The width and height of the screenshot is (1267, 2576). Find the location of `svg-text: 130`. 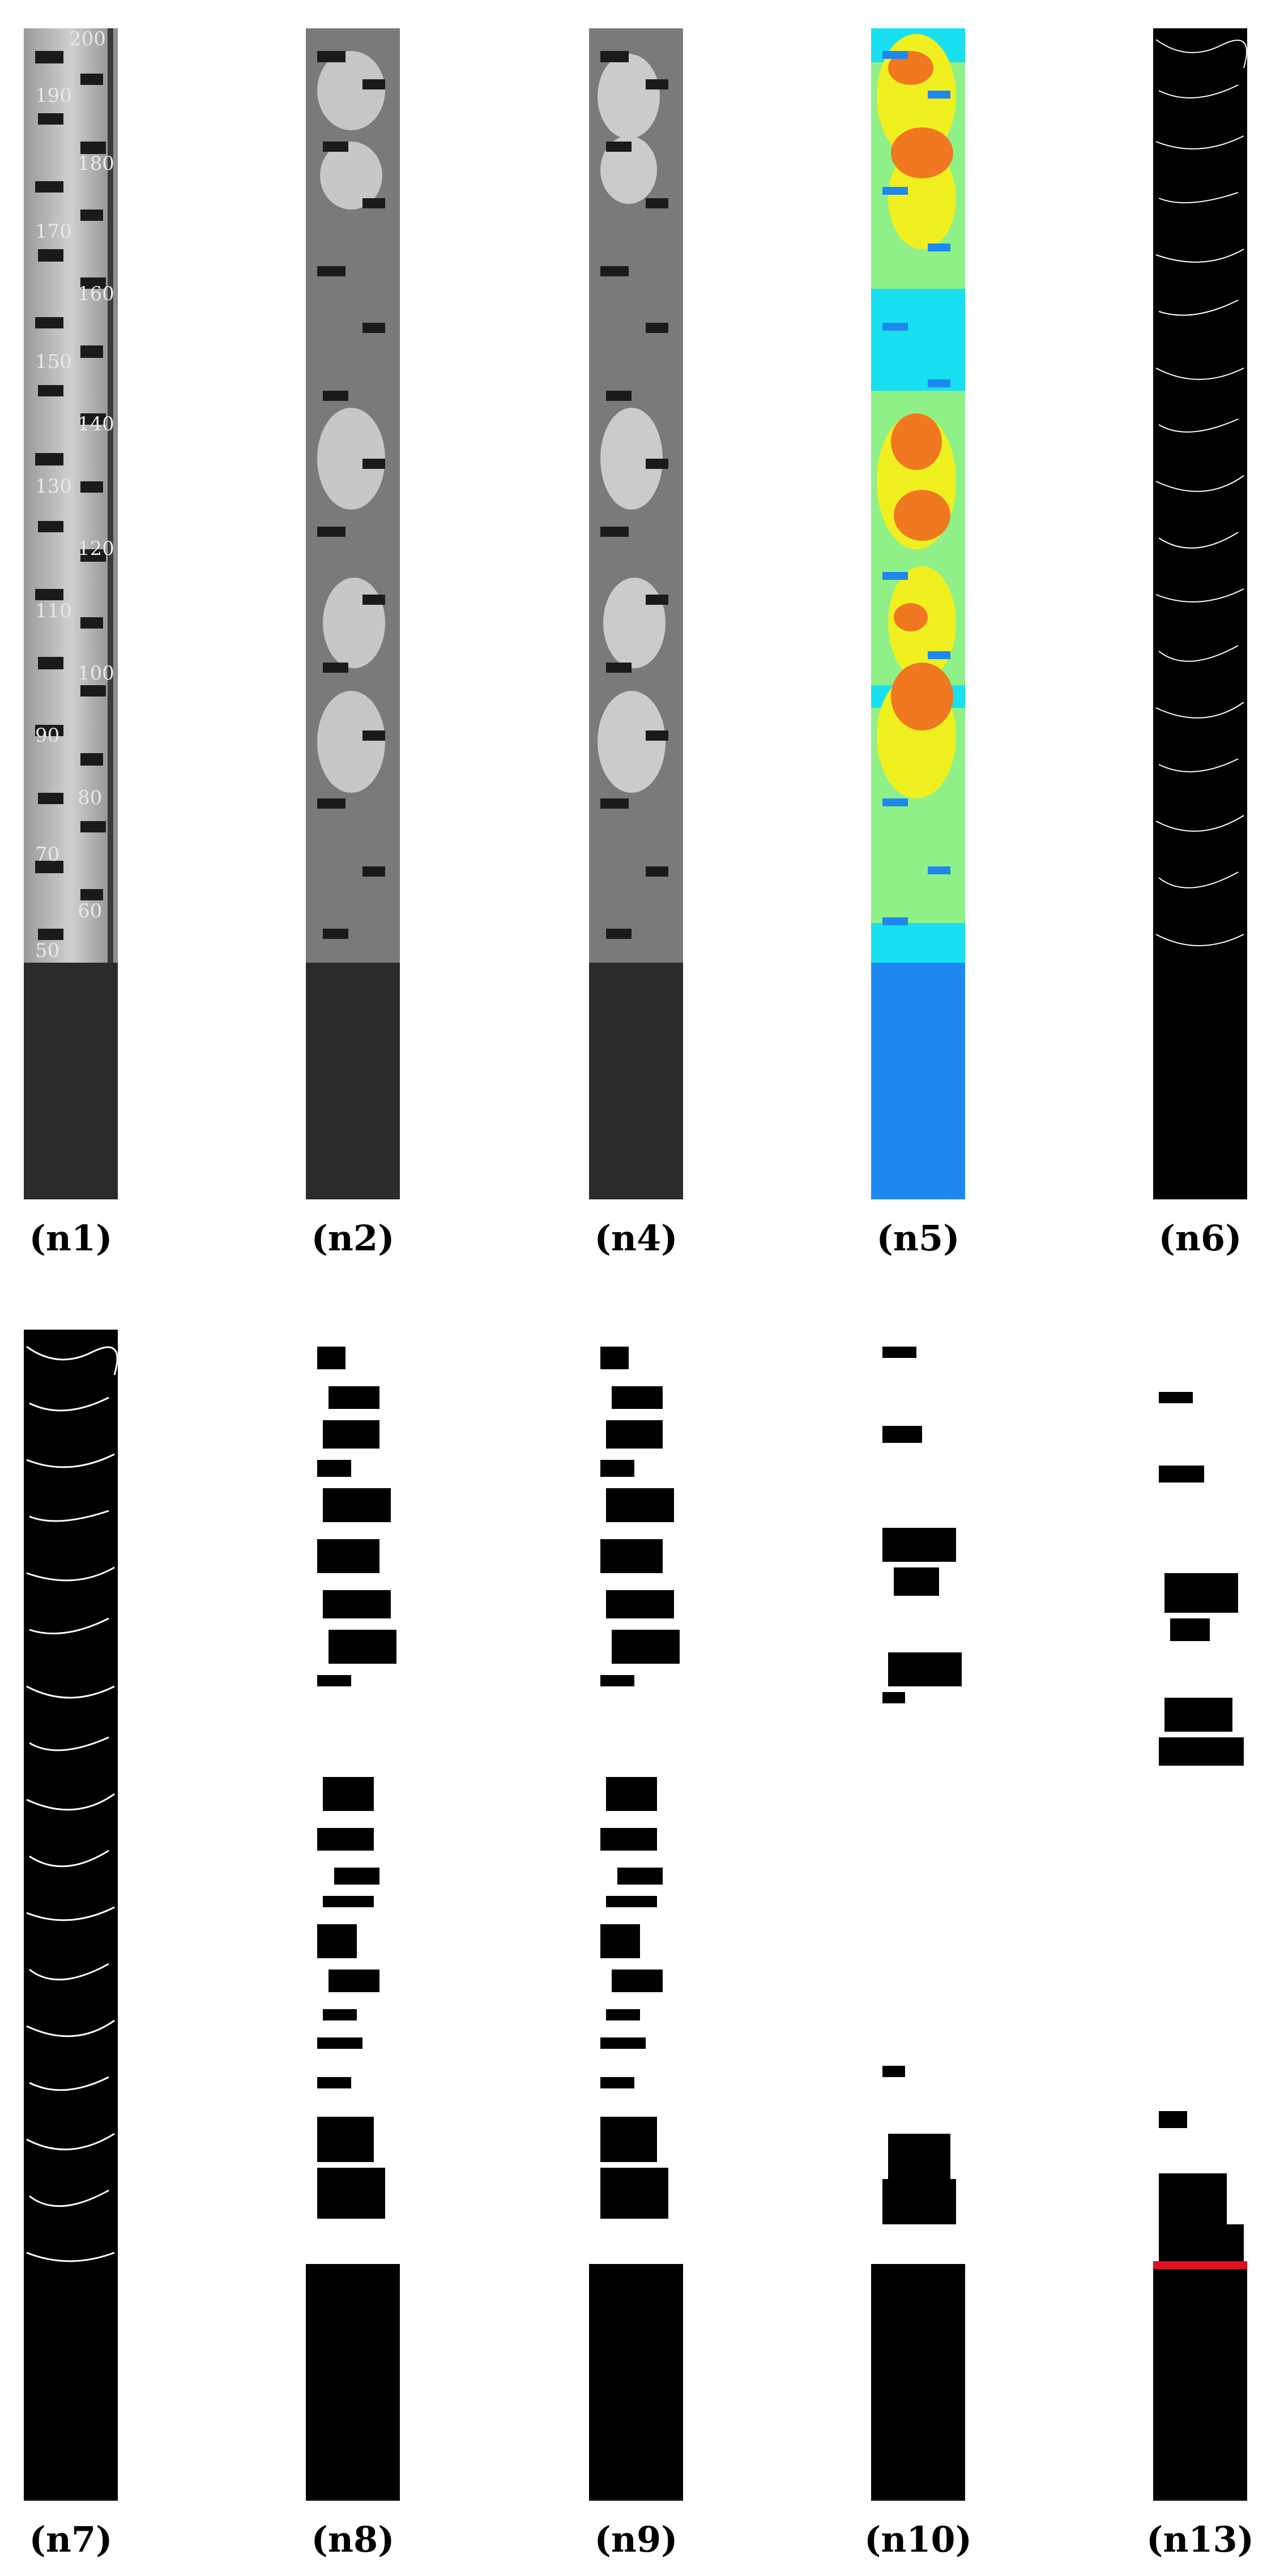

svg-text: 130 is located at coordinates (53, 486).